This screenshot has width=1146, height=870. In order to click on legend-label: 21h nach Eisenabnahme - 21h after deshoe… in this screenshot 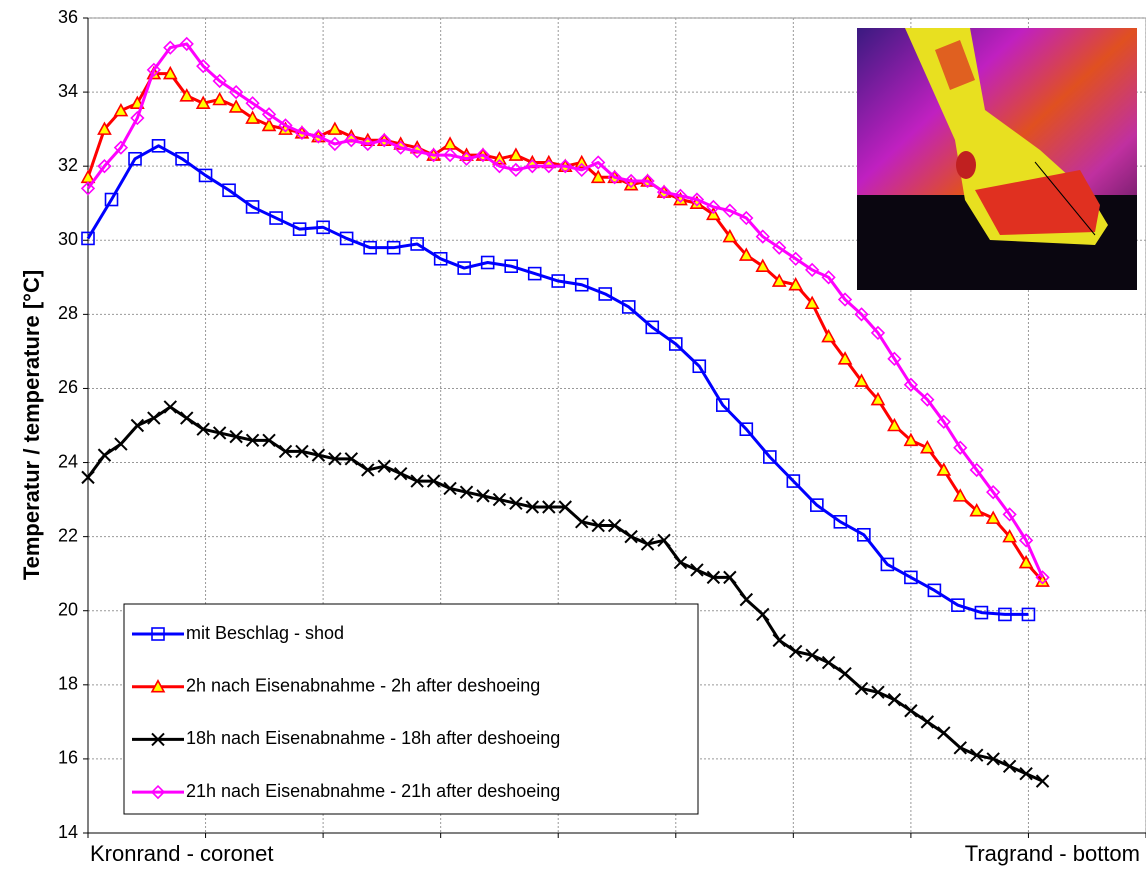, I will do `click(373, 791)`.